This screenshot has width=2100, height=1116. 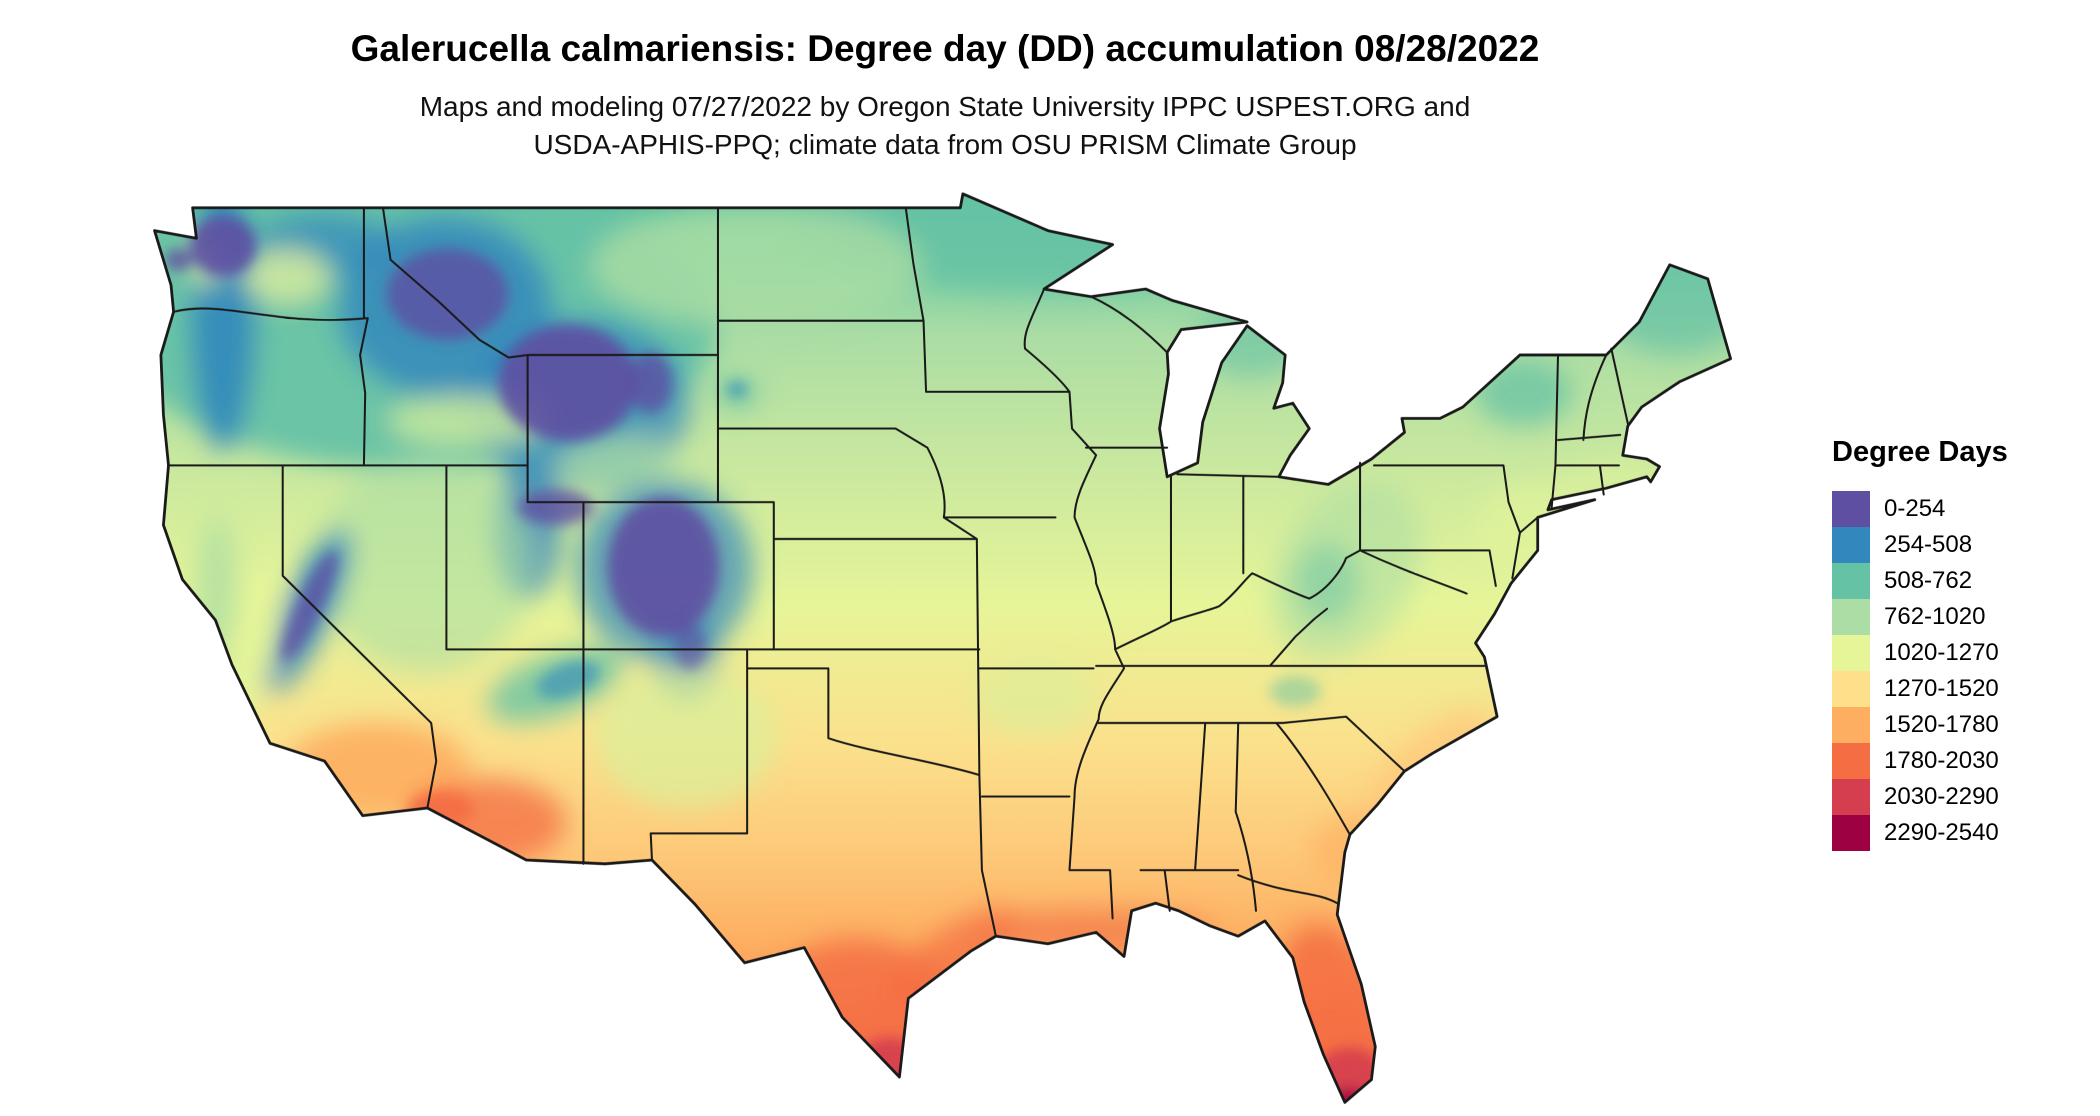 I want to click on legend-item: 508-762, so click(x=1920, y=581).